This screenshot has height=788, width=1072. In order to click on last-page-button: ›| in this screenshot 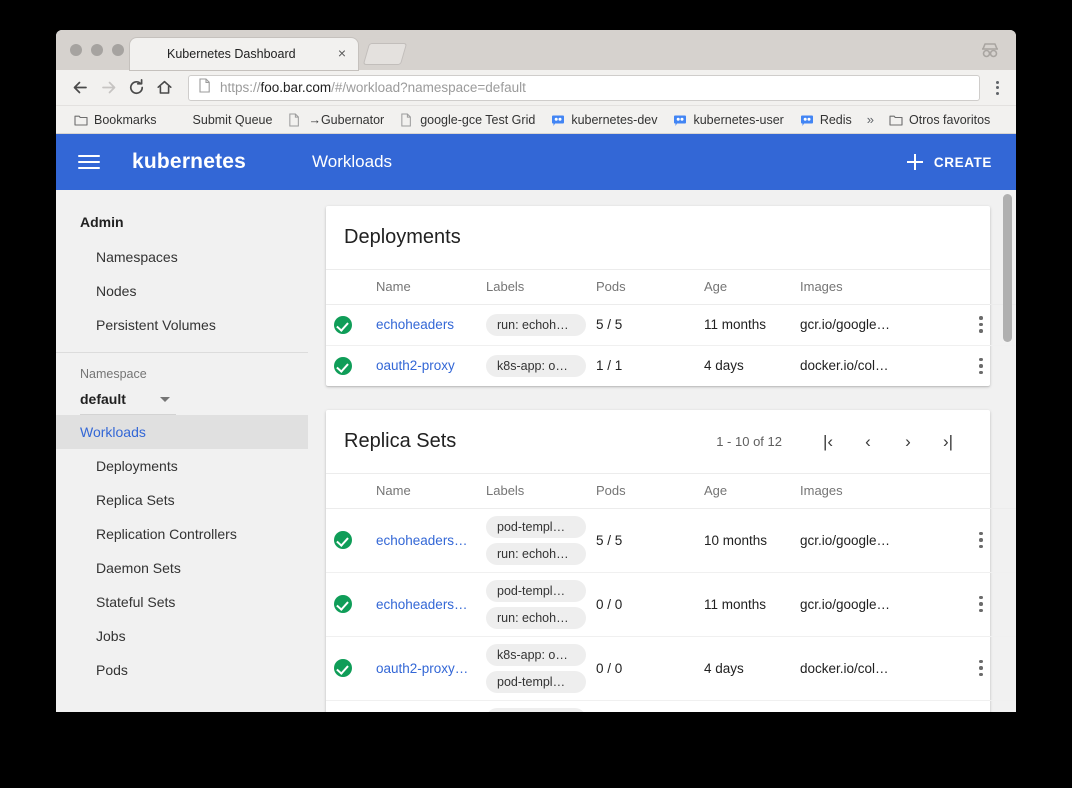, I will do `click(948, 441)`.